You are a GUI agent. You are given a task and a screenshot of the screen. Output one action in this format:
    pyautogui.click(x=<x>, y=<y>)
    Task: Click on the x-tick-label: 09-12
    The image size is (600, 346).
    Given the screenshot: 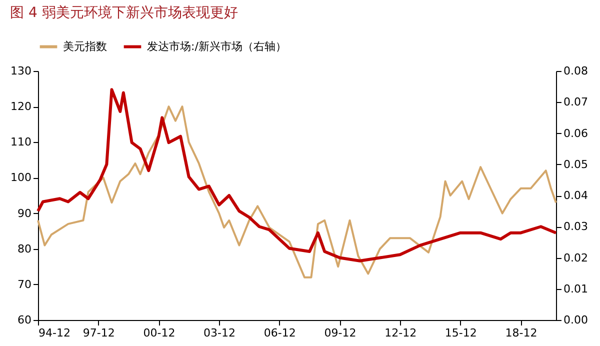 What is the action you would take?
    pyautogui.click(x=340, y=333)
    